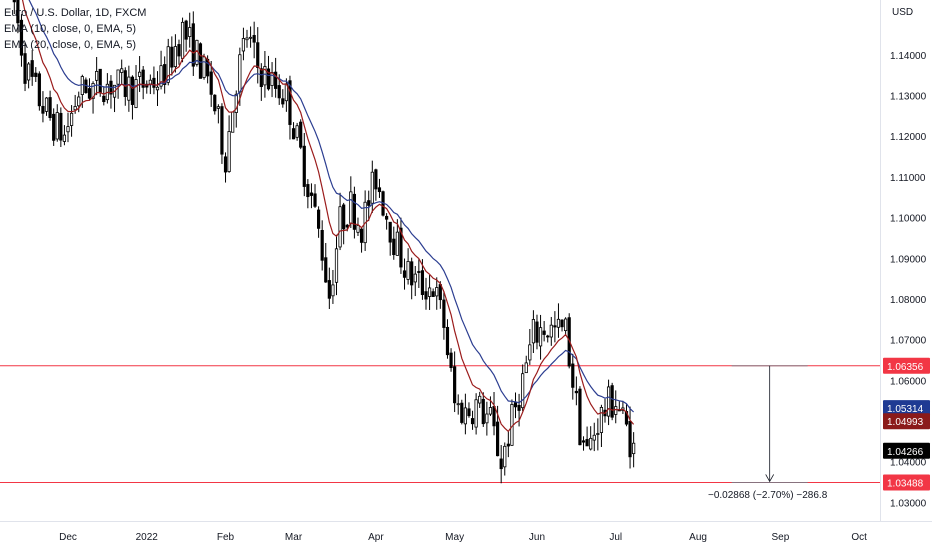  I want to click on symbol-title: Euro / U.S. Dollar, 1D, FXCM, so click(75, 13).